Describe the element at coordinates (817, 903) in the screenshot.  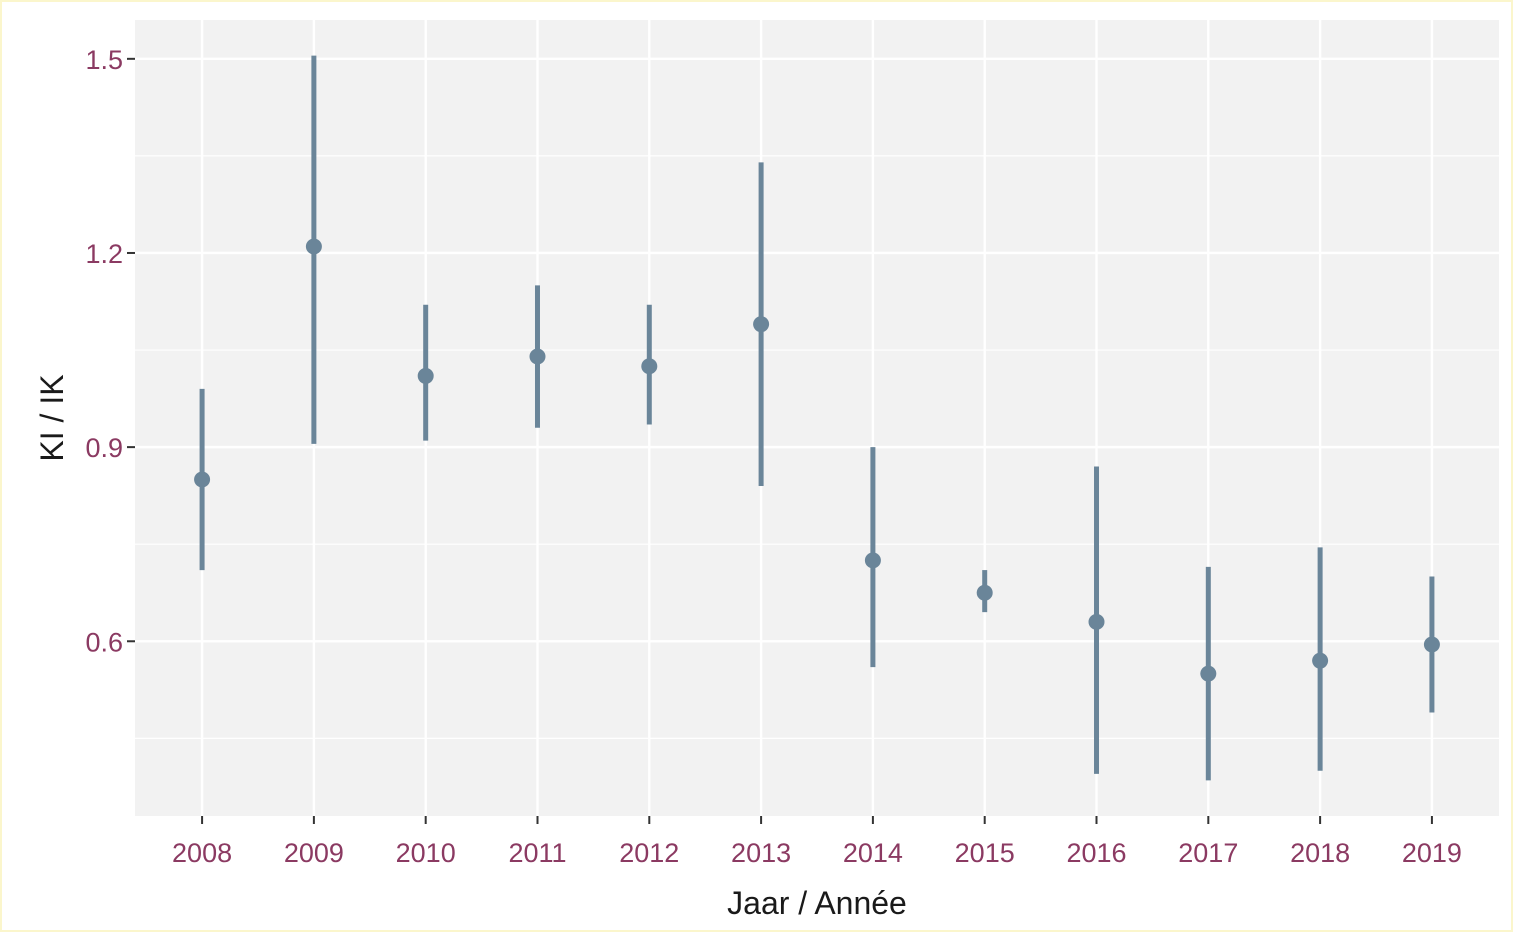
I see `x-axis-title: Jaar / Année` at that location.